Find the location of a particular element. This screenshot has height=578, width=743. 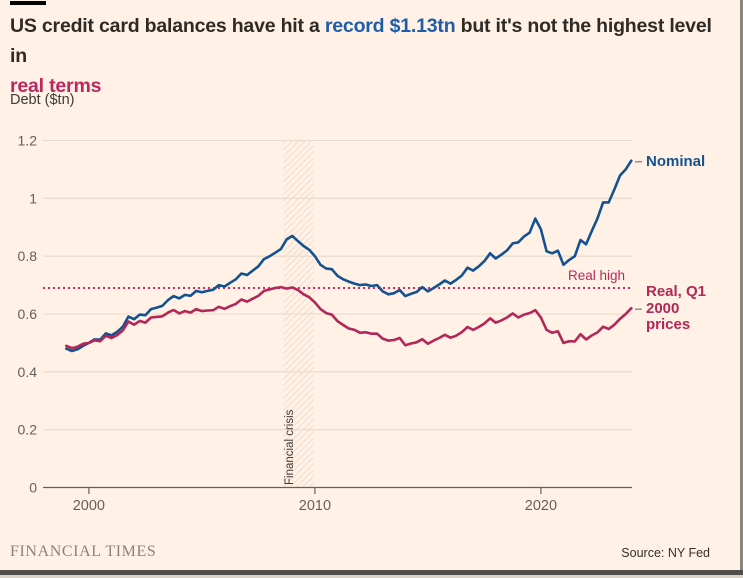

window-border-right is located at coordinates (741, 289).